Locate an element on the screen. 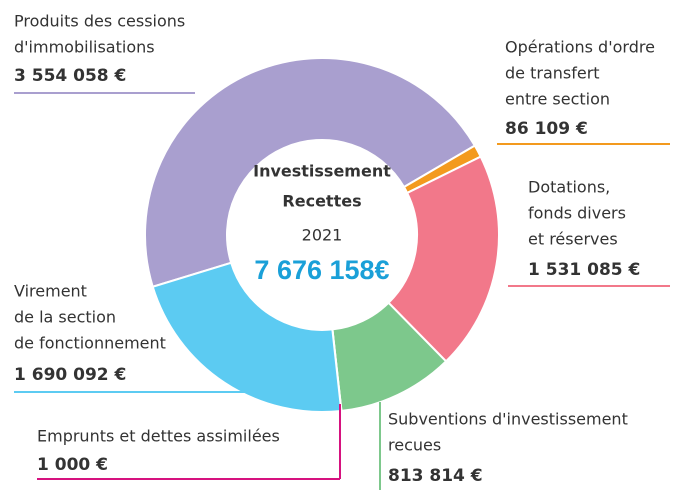 This screenshot has height=492, width=682. segment-label: de transfert is located at coordinates (552, 73).